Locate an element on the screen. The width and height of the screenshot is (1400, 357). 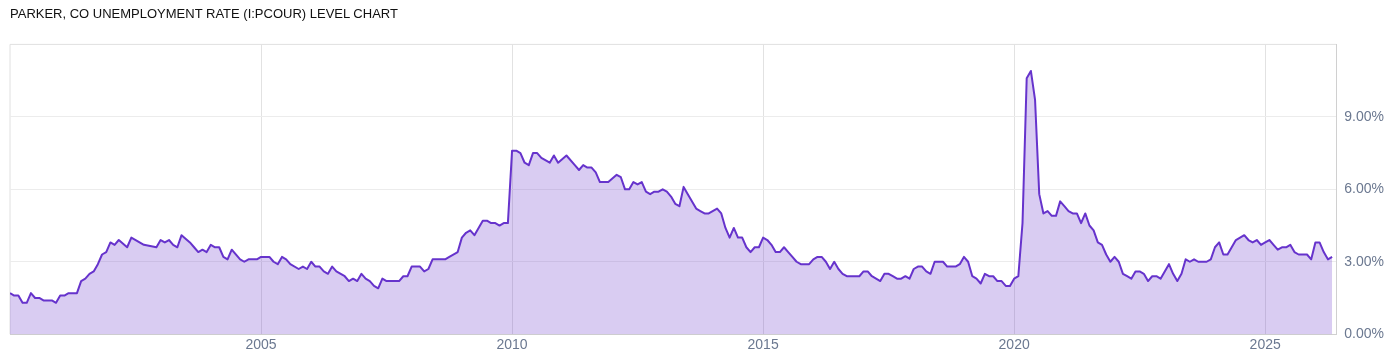
y-tick-label: 9.00% is located at coordinates (1364, 115).